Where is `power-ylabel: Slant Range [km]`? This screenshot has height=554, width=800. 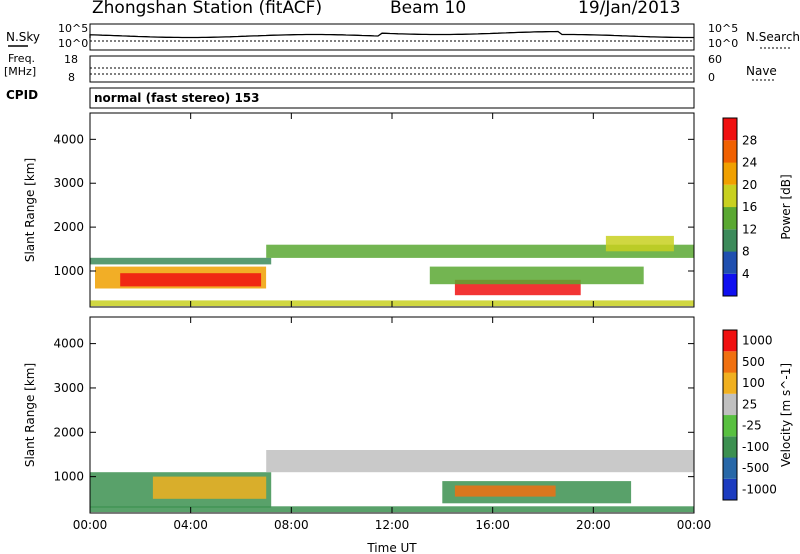
power-ylabel: Slant Range [km] is located at coordinates (30, 210).